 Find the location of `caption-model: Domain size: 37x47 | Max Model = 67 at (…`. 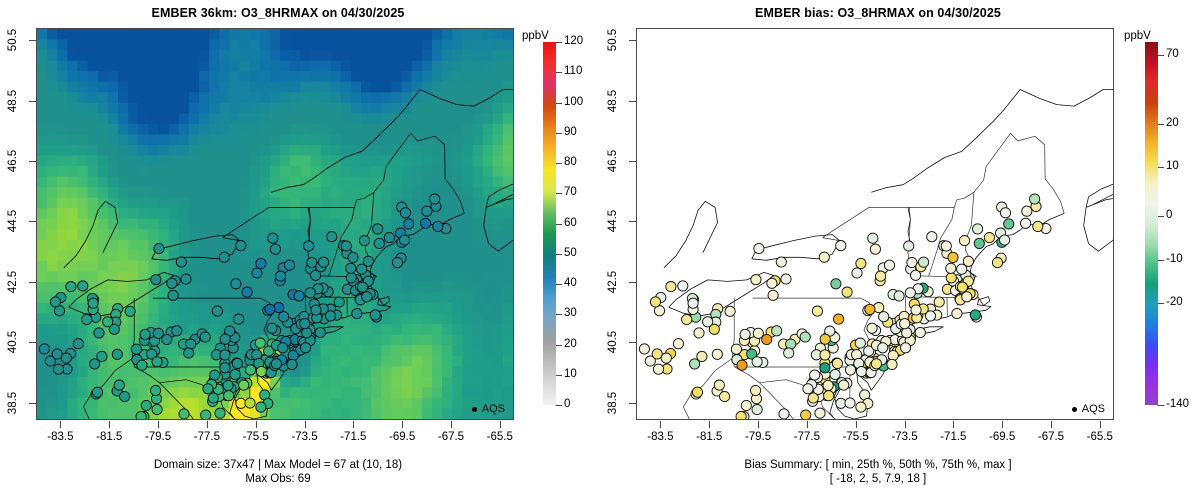

caption-model: Domain size: 37x47 | Max Model = 67 at (… is located at coordinates (278, 472).